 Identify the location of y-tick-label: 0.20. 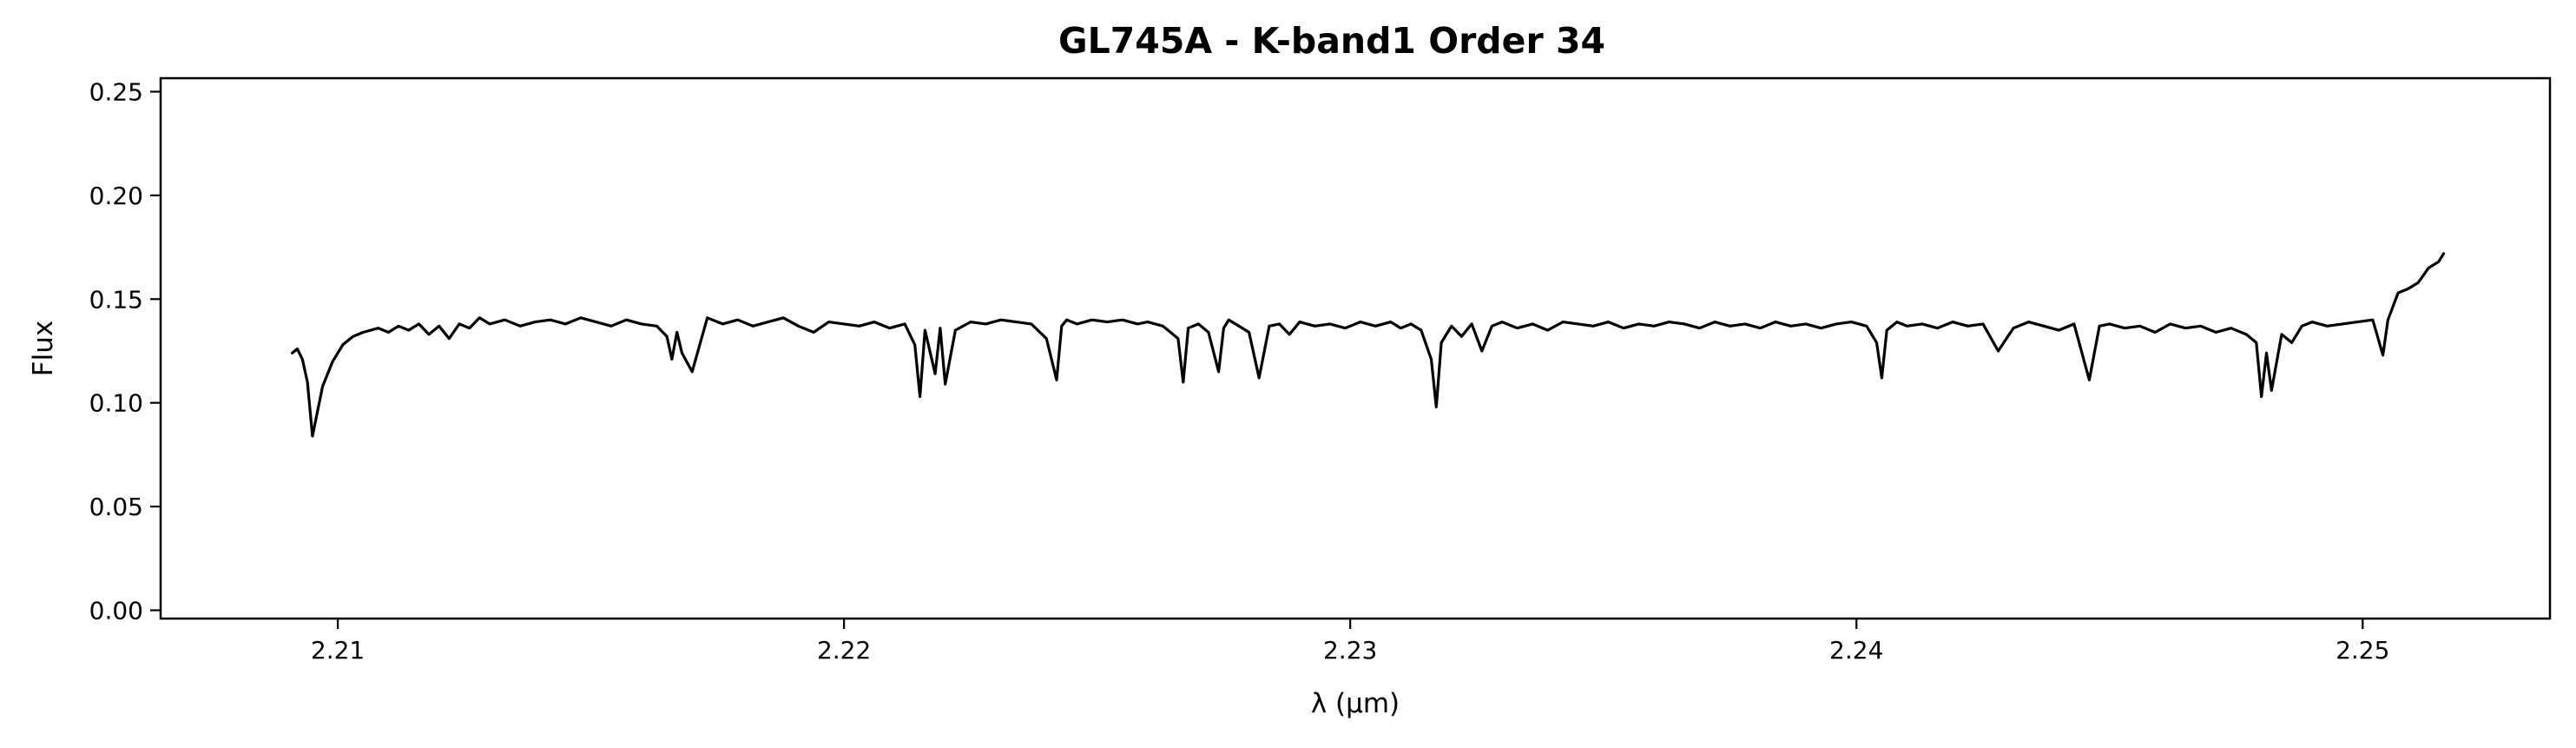
(116, 196).